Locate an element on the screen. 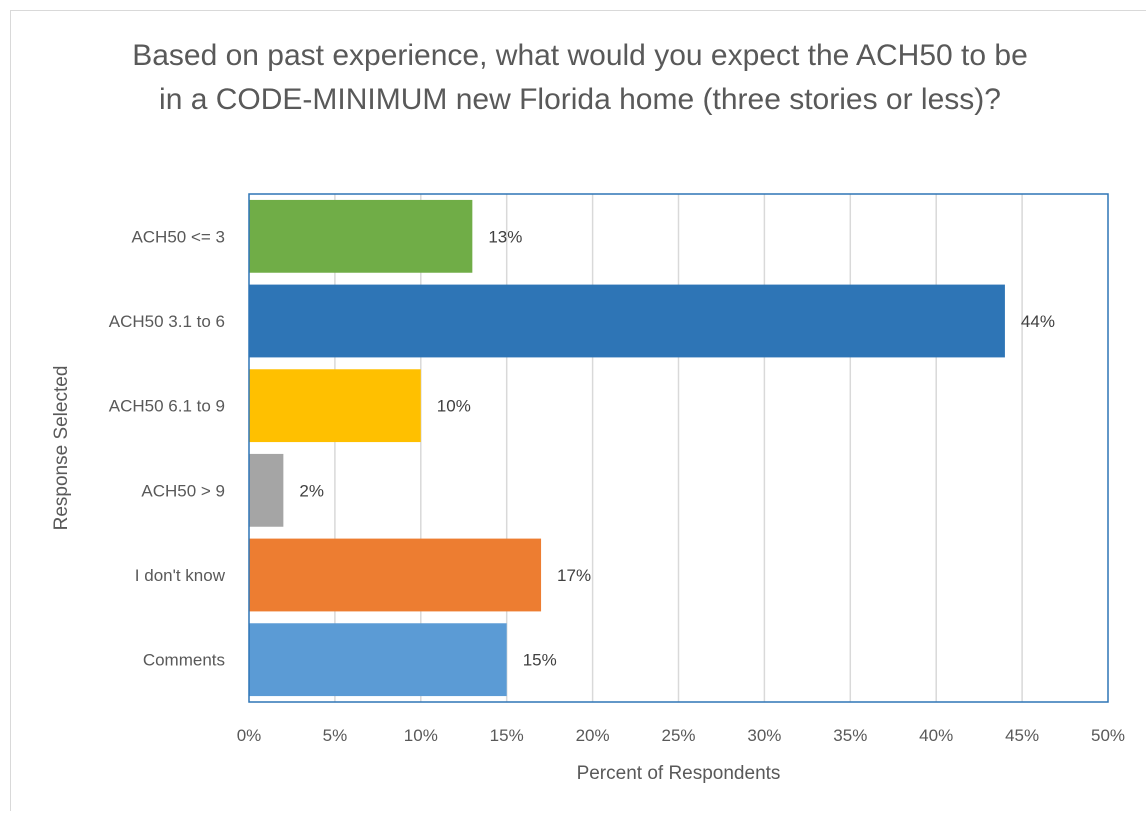 The image size is (1148, 813). y-tick-label: ACH50 6.1 to 9 is located at coordinates (167, 406).